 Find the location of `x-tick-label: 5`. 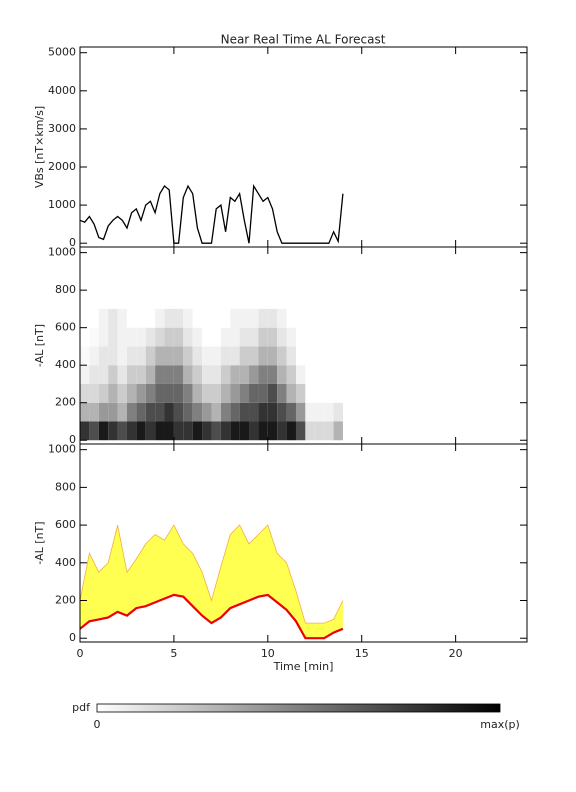

x-tick-label: 5 is located at coordinates (173, 653).